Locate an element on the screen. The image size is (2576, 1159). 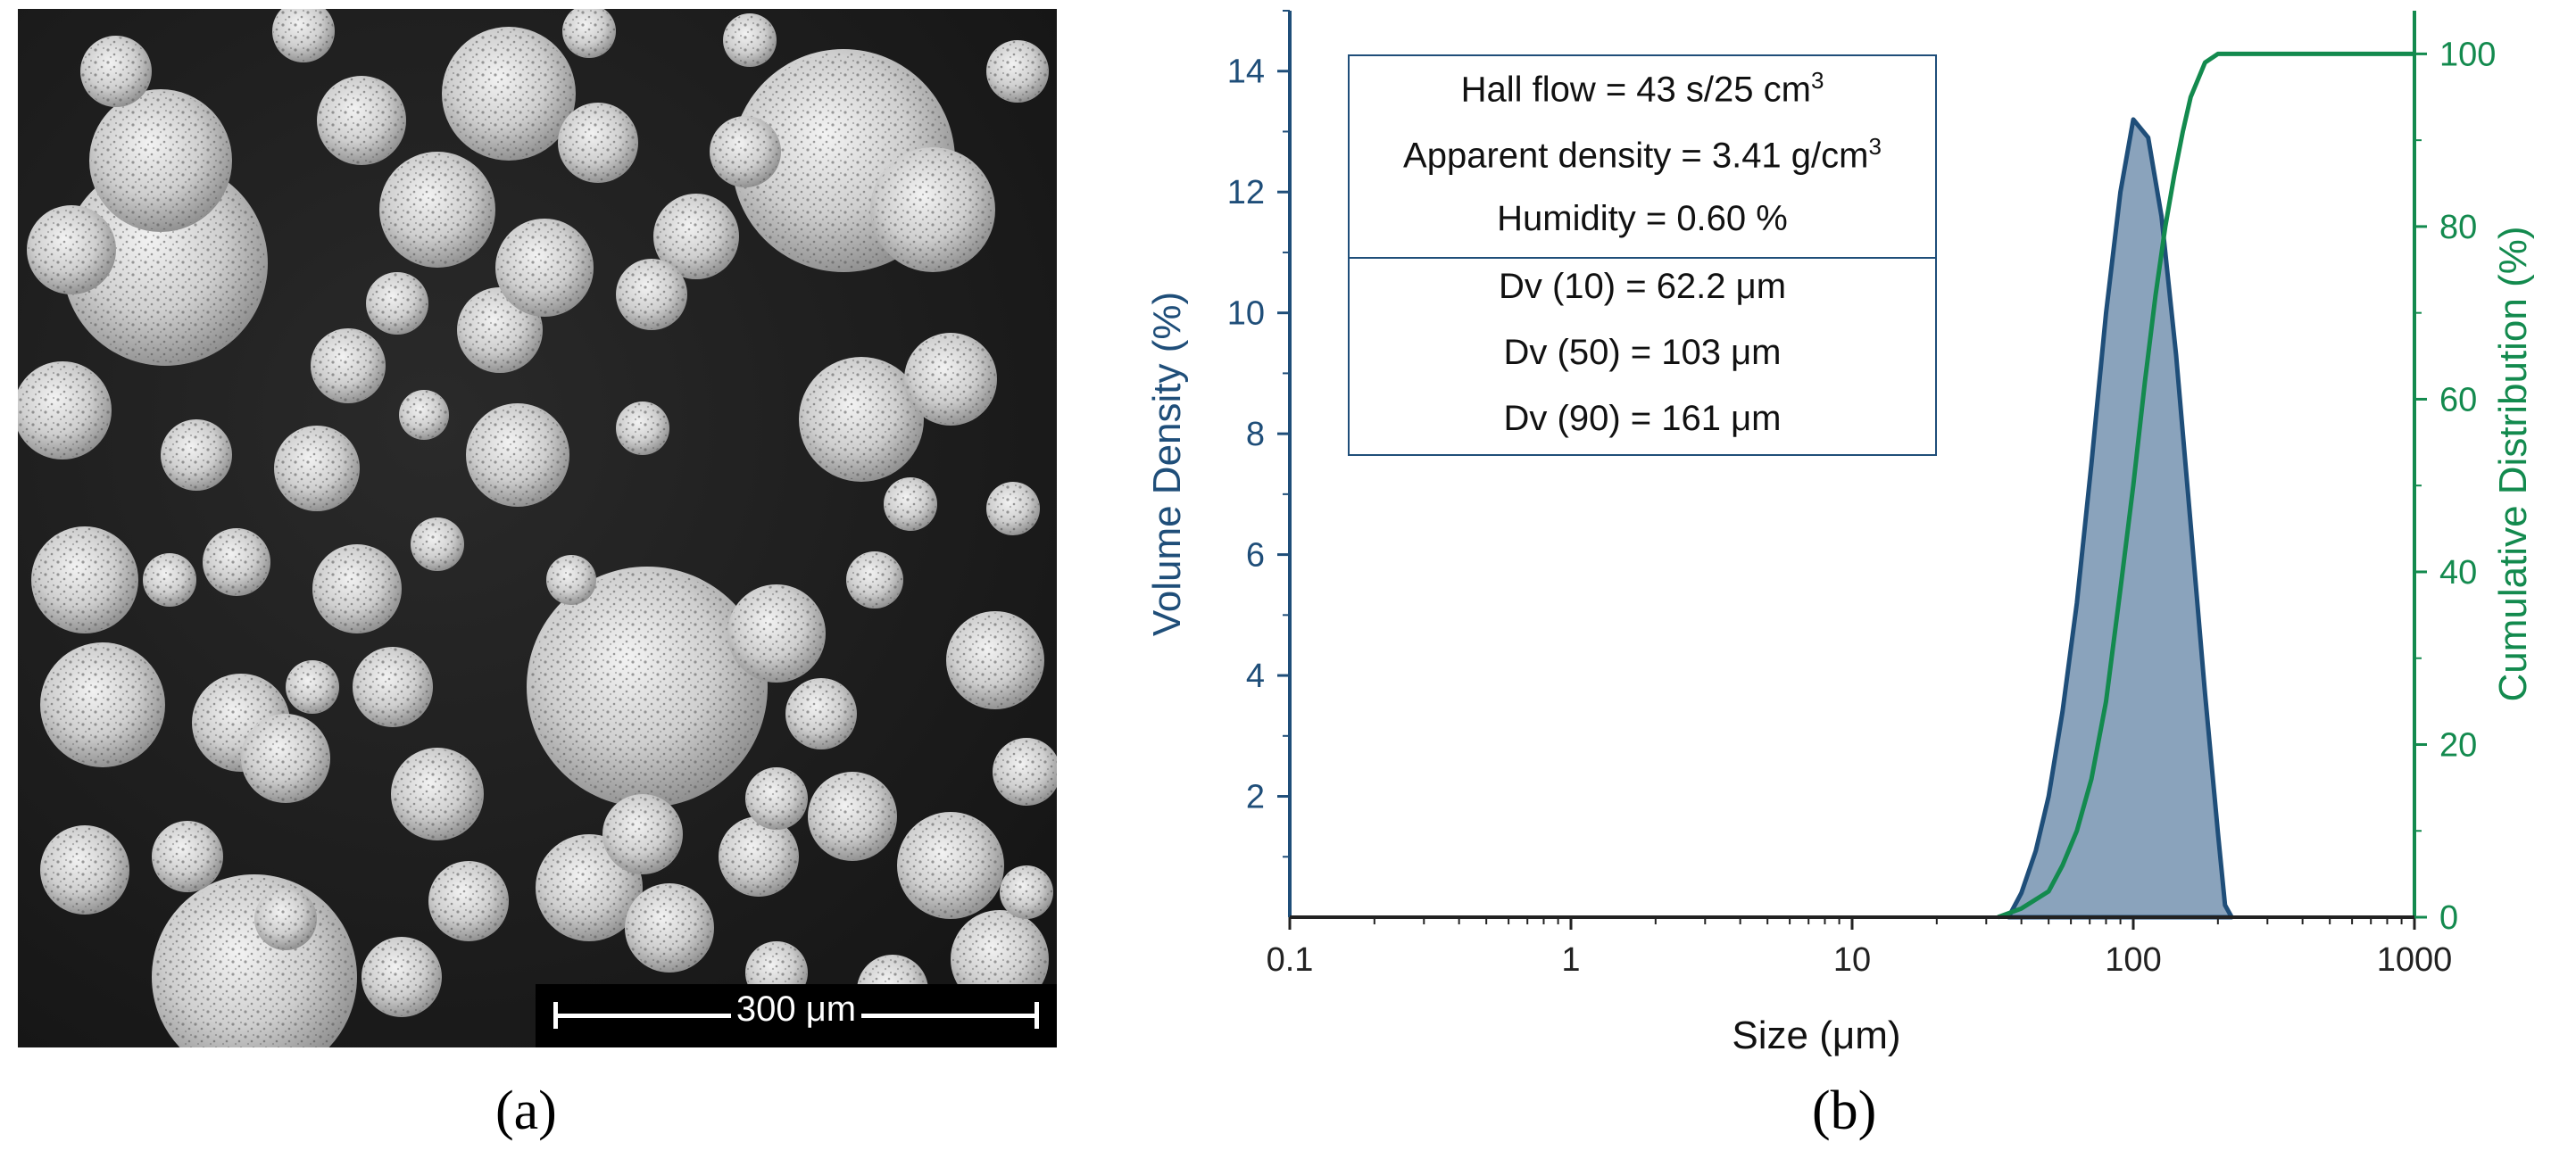
x-tick-label: 10 is located at coordinates (1852, 960).